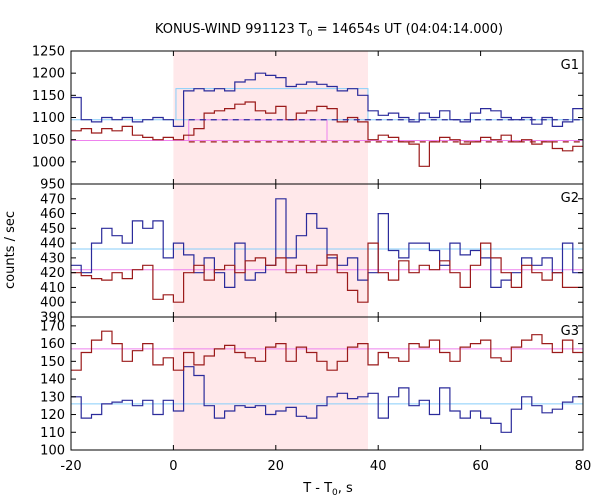 This screenshot has height=500, width=600. I want to click on series-red-G1, so click(327, 134).